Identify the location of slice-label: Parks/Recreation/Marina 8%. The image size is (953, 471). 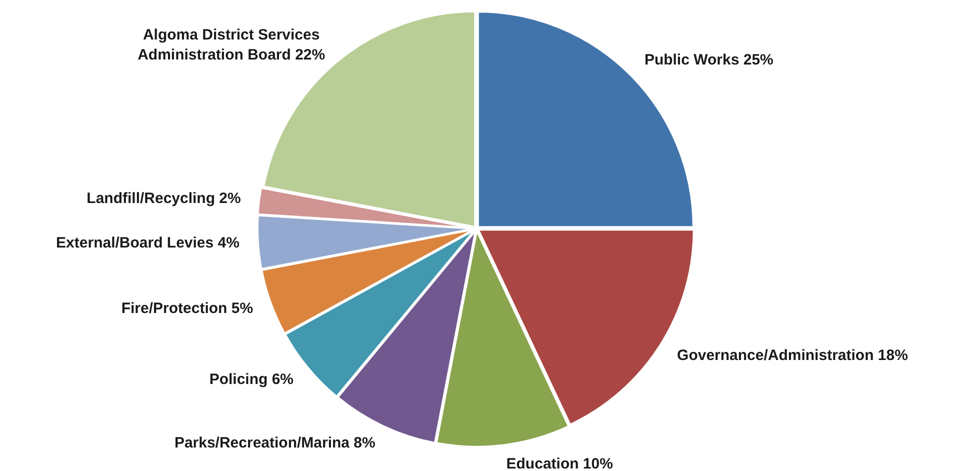
(275, 443).